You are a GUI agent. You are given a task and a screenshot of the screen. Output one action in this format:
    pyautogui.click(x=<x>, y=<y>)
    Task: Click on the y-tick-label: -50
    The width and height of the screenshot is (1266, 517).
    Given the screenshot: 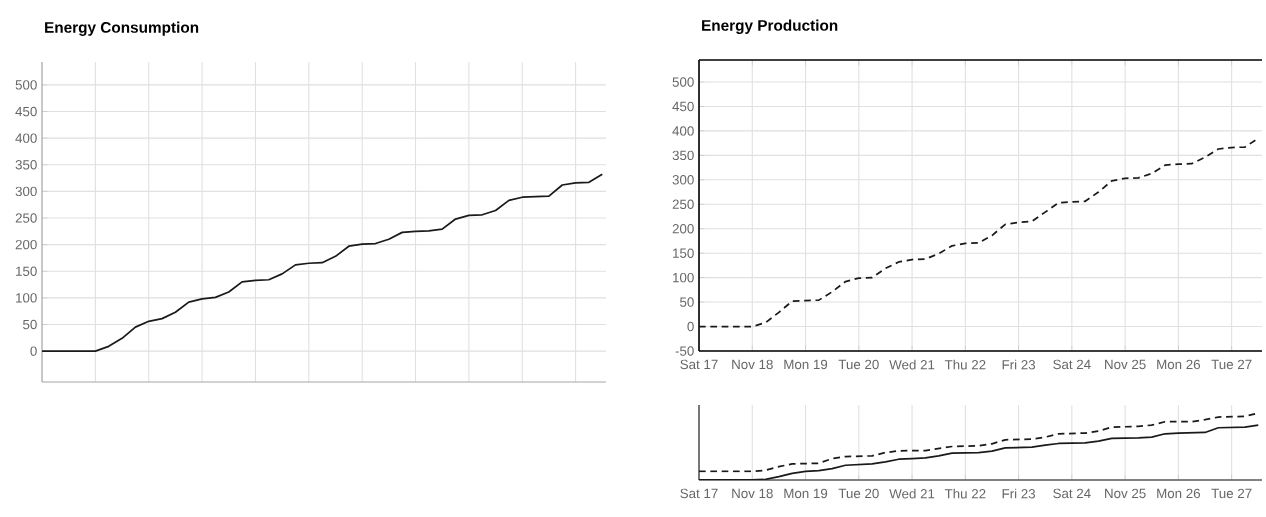 What is the action you would take?
    pyautogui.click(x=684, y=351)
    